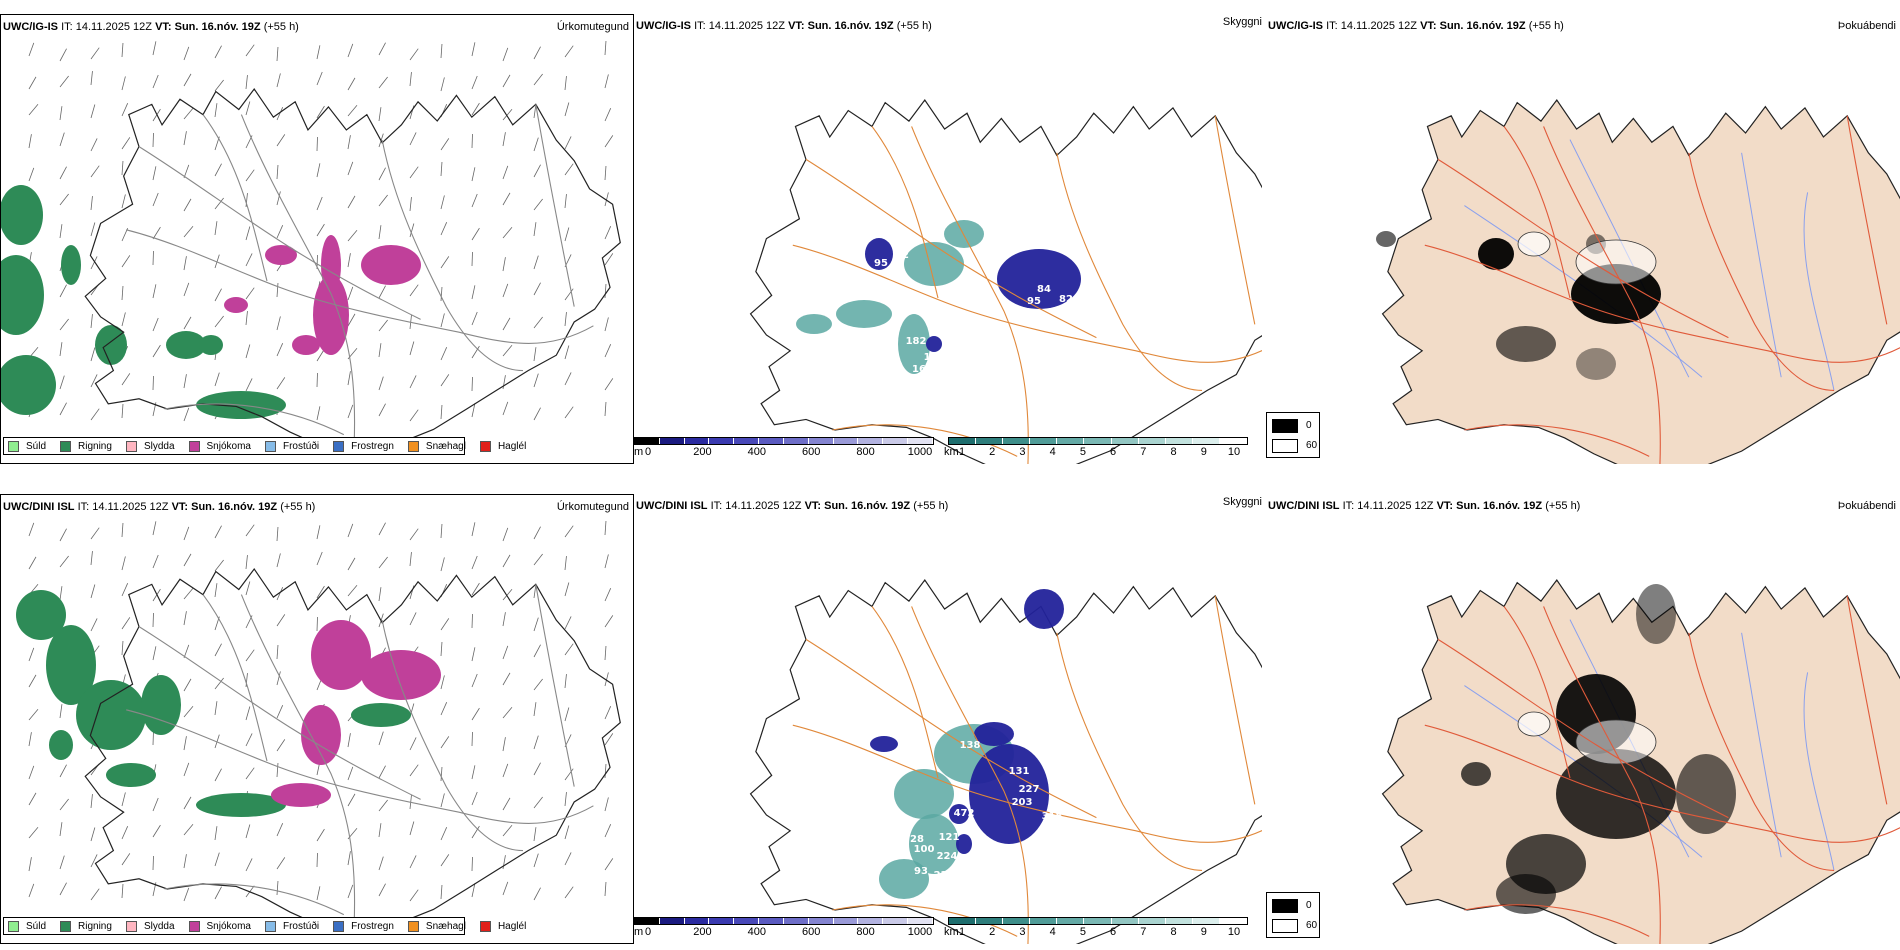  What do you see at coordinates (934, 844) in the screenshot?
I see `low-visibility-area` at bounding box center [934, 844].